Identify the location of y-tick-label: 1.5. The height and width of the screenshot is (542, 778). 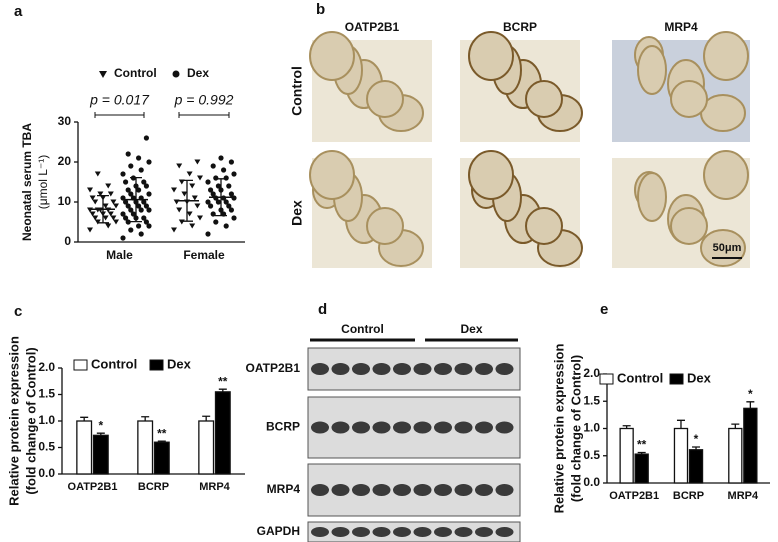
(46, 394).